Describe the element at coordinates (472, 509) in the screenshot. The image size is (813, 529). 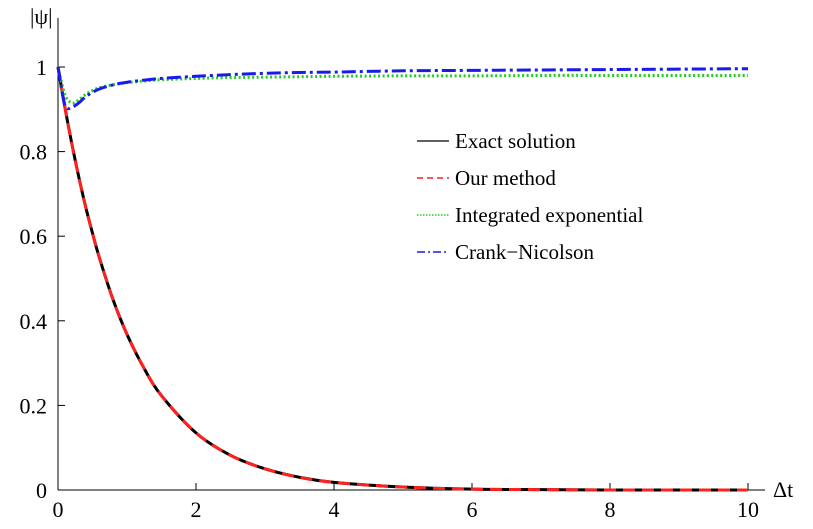
I see `x-tick-label: 6` at that location.